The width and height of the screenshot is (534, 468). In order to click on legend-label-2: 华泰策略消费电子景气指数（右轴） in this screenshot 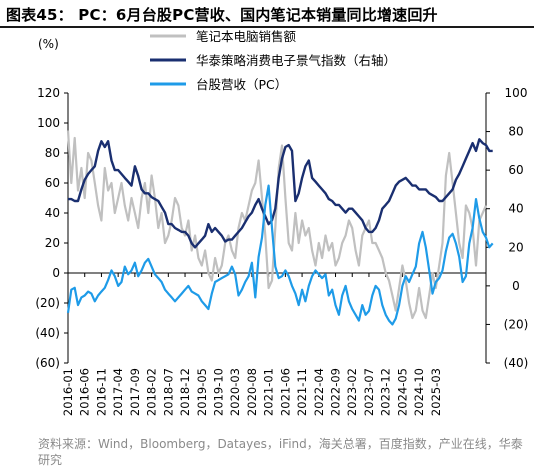, I will do `click(296, 60)`.